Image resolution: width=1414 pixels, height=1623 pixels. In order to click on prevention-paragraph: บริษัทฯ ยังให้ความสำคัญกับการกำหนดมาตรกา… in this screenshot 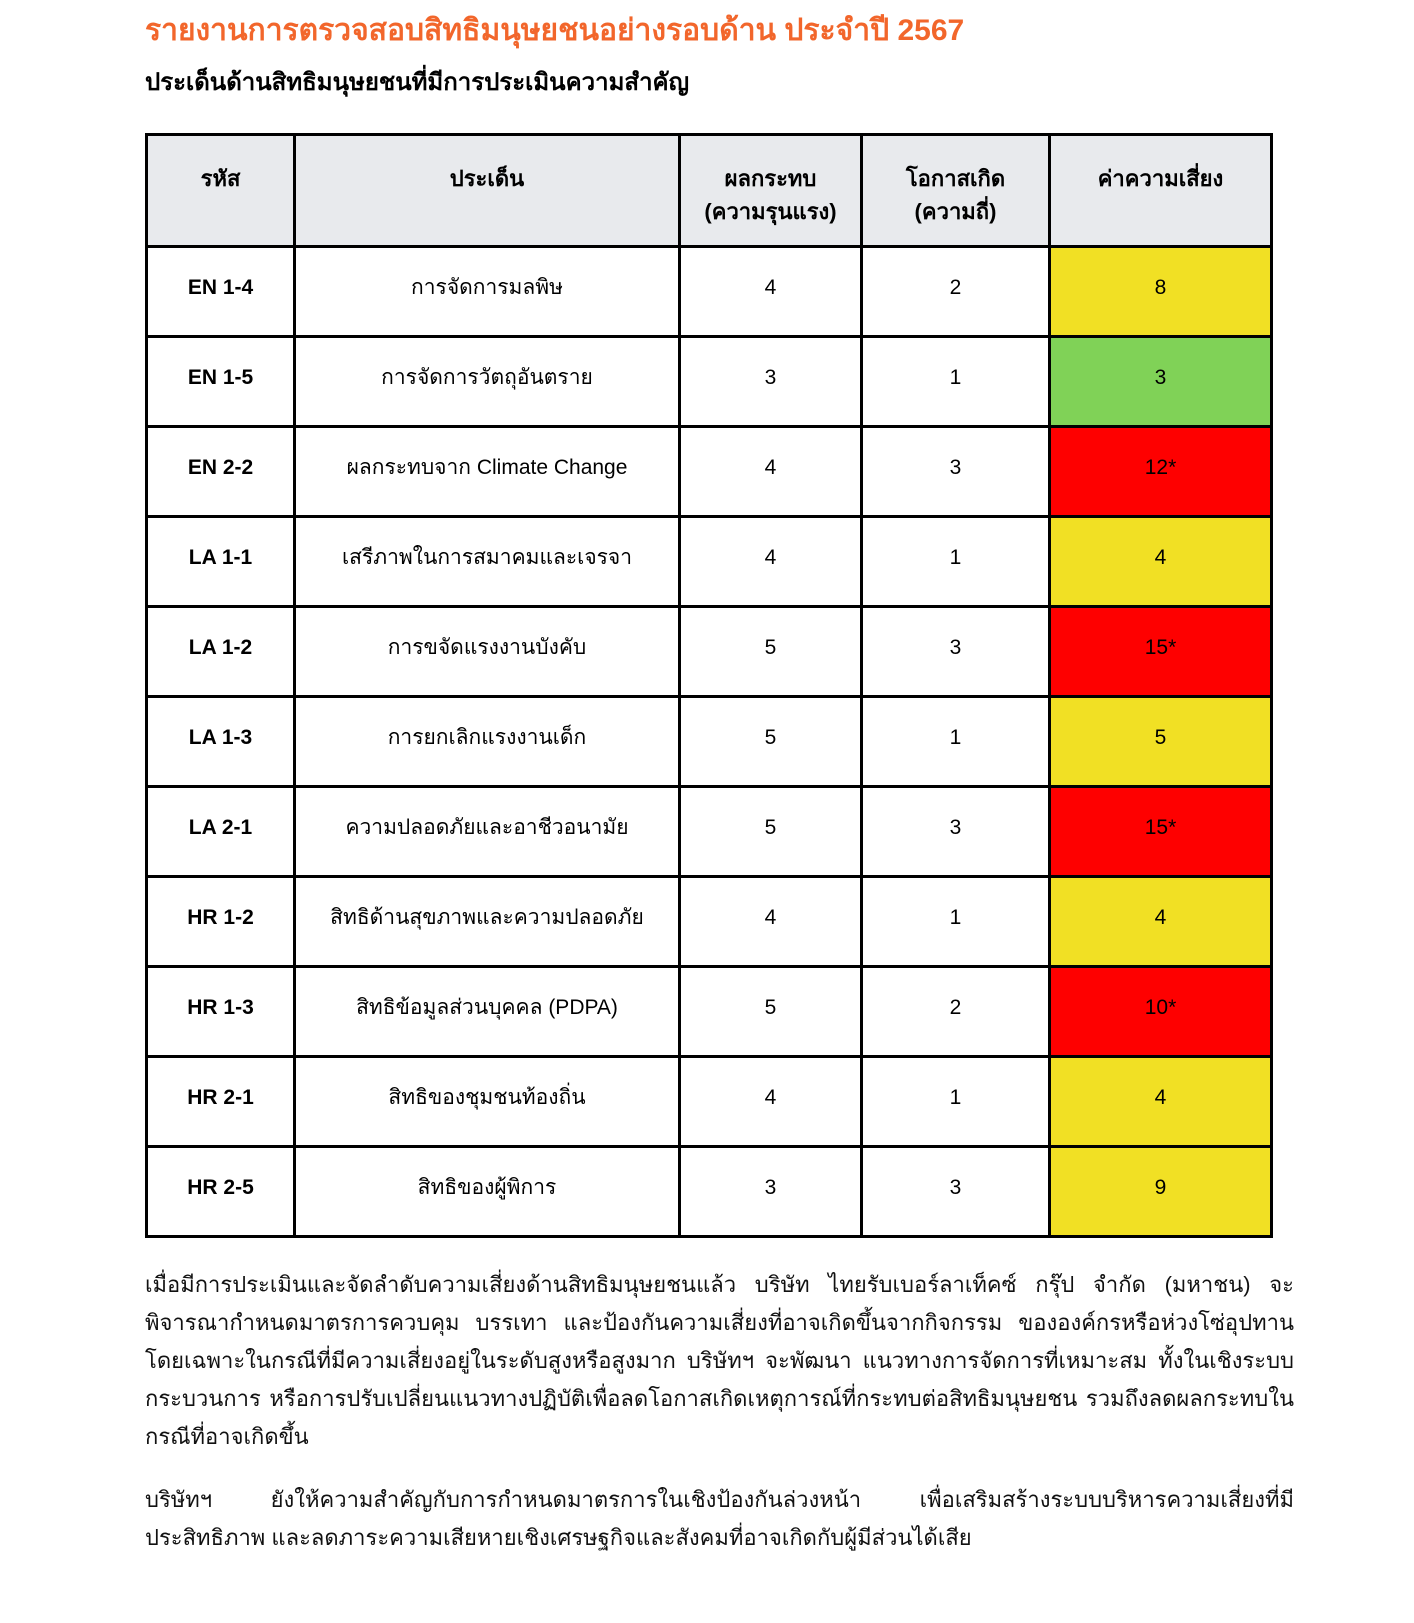, I will do `click(719, 1519)`.